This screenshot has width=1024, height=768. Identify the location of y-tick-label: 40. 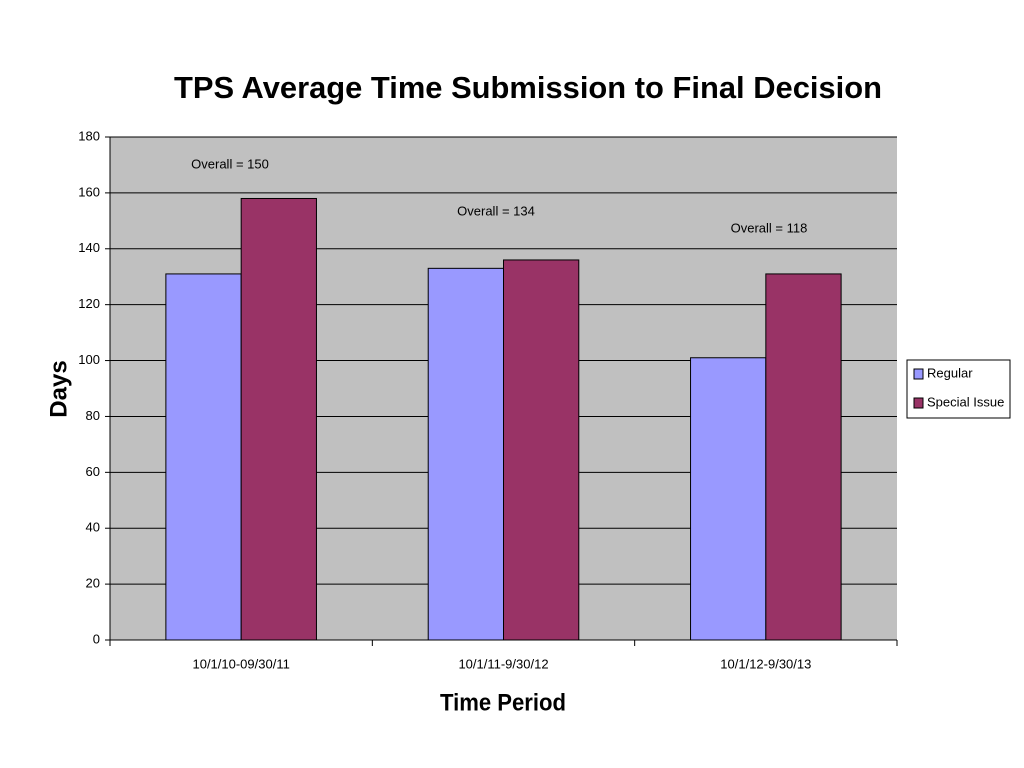
(93, 527).